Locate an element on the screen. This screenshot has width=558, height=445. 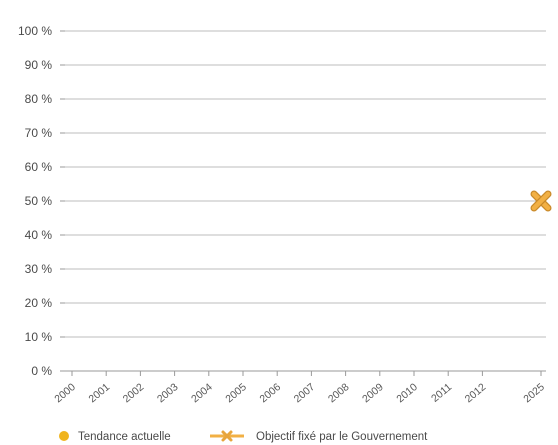
x-tick-label: 2007 is located at coordinates (305, 393).